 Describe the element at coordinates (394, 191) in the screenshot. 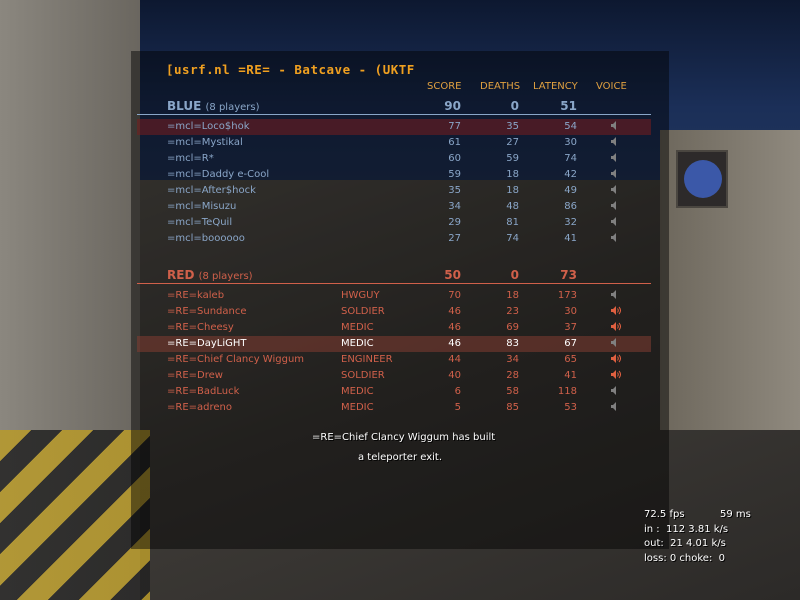

I see `player-row: =mcl=After$hock 35 18 49` at that location.